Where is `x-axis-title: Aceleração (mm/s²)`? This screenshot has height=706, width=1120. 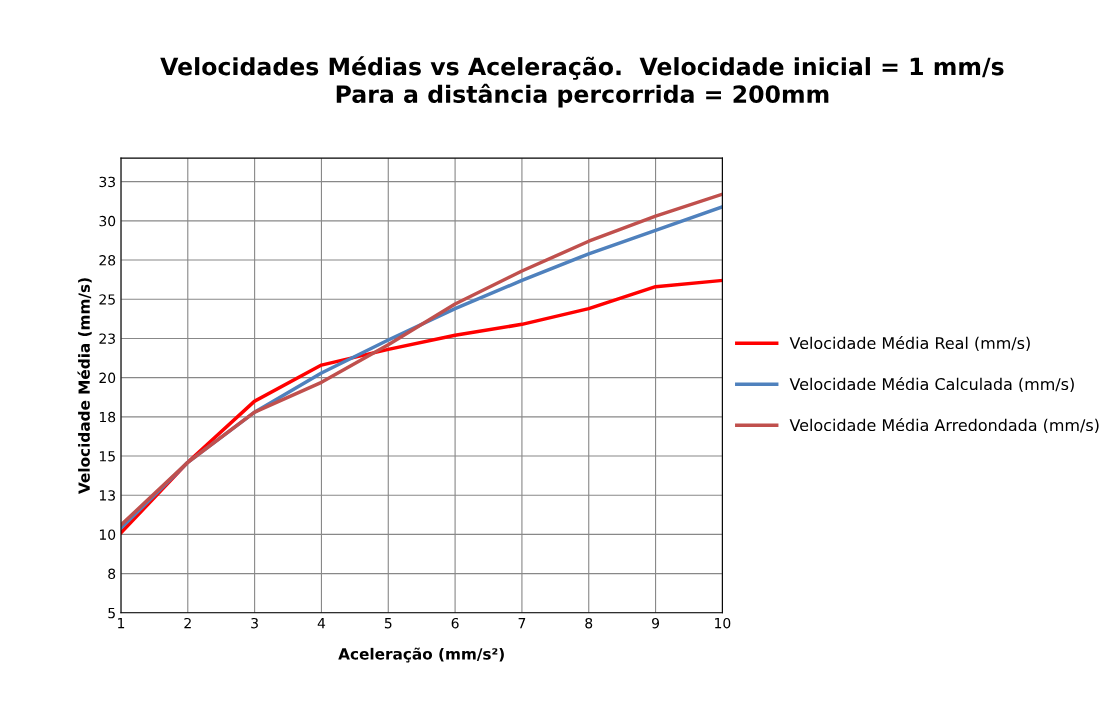 x-axis-title: Aceleração (mm/s²) is located at coordinates (421, 655).